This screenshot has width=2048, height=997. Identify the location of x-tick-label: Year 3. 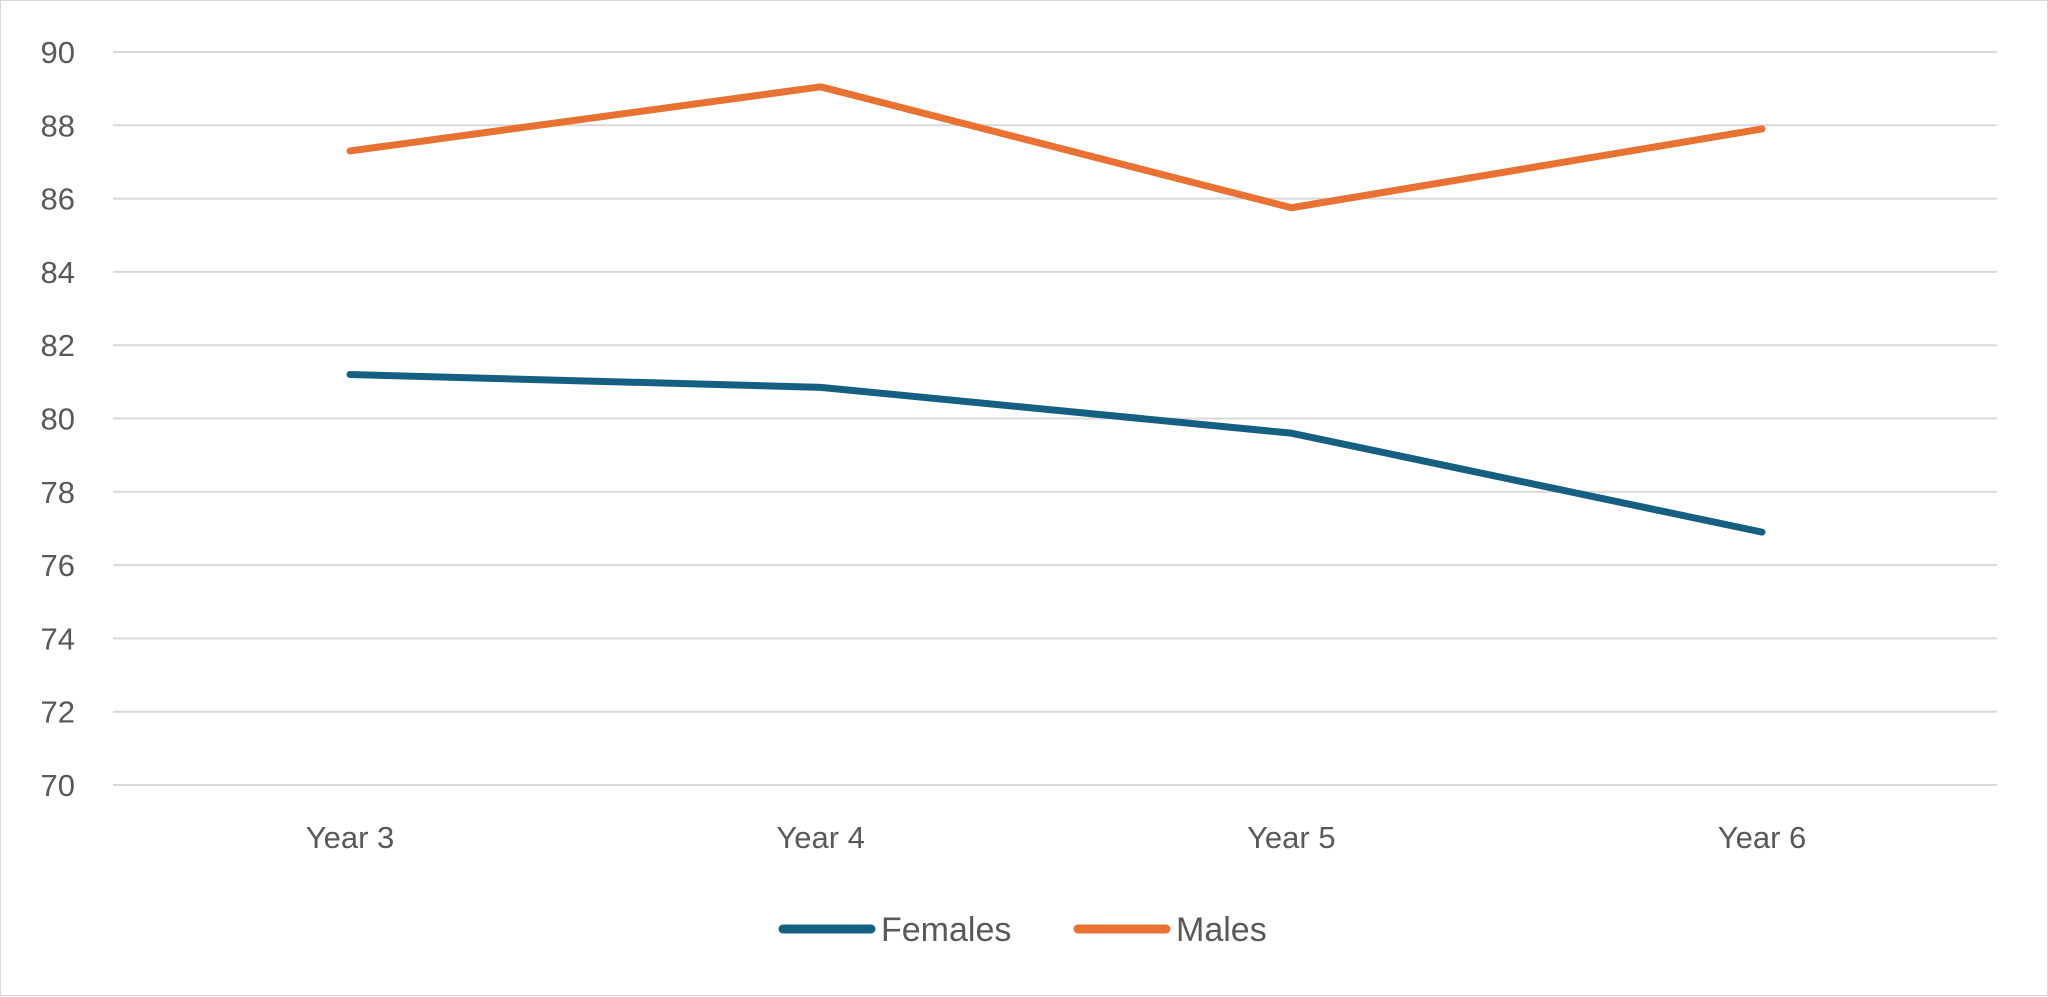
(350, 837).